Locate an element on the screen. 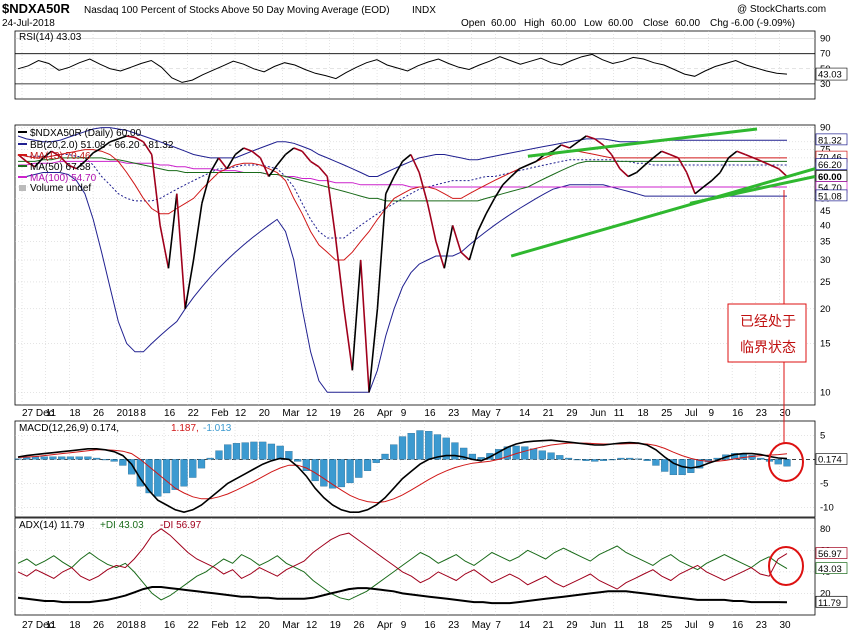 Image resolution: width=850 pixels, height=633 pixels. close-label: Close is located at coordinates (656, 23).